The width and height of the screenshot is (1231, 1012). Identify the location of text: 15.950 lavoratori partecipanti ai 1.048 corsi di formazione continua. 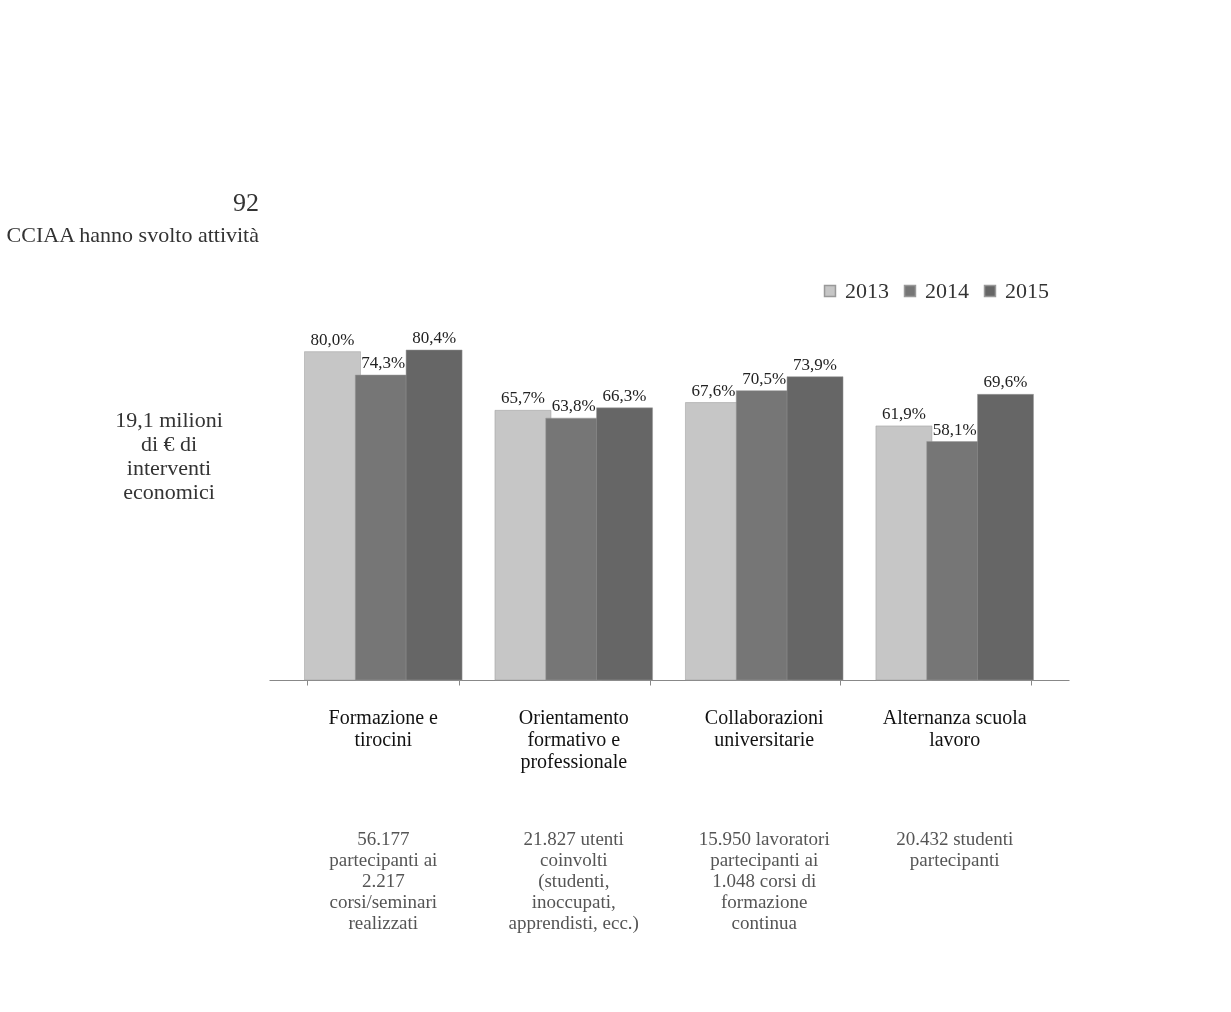
(764, 880).